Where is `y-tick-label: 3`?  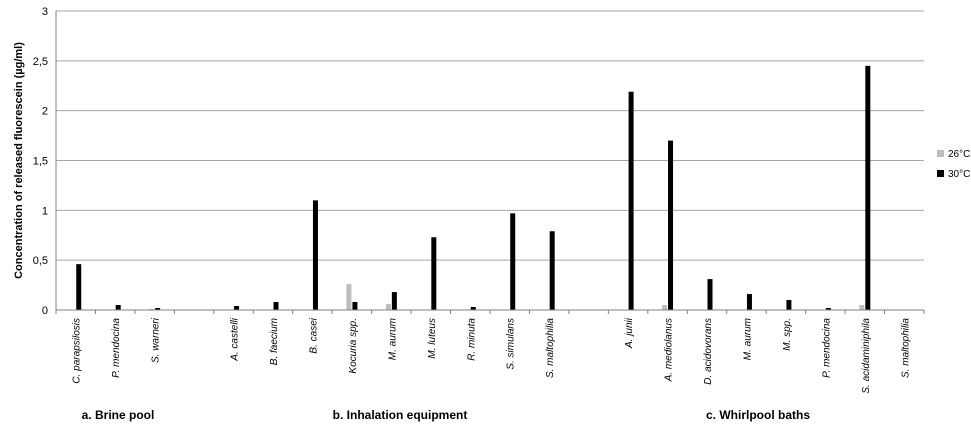 y-tick-label: 3 is located at coordinates (45, 12).